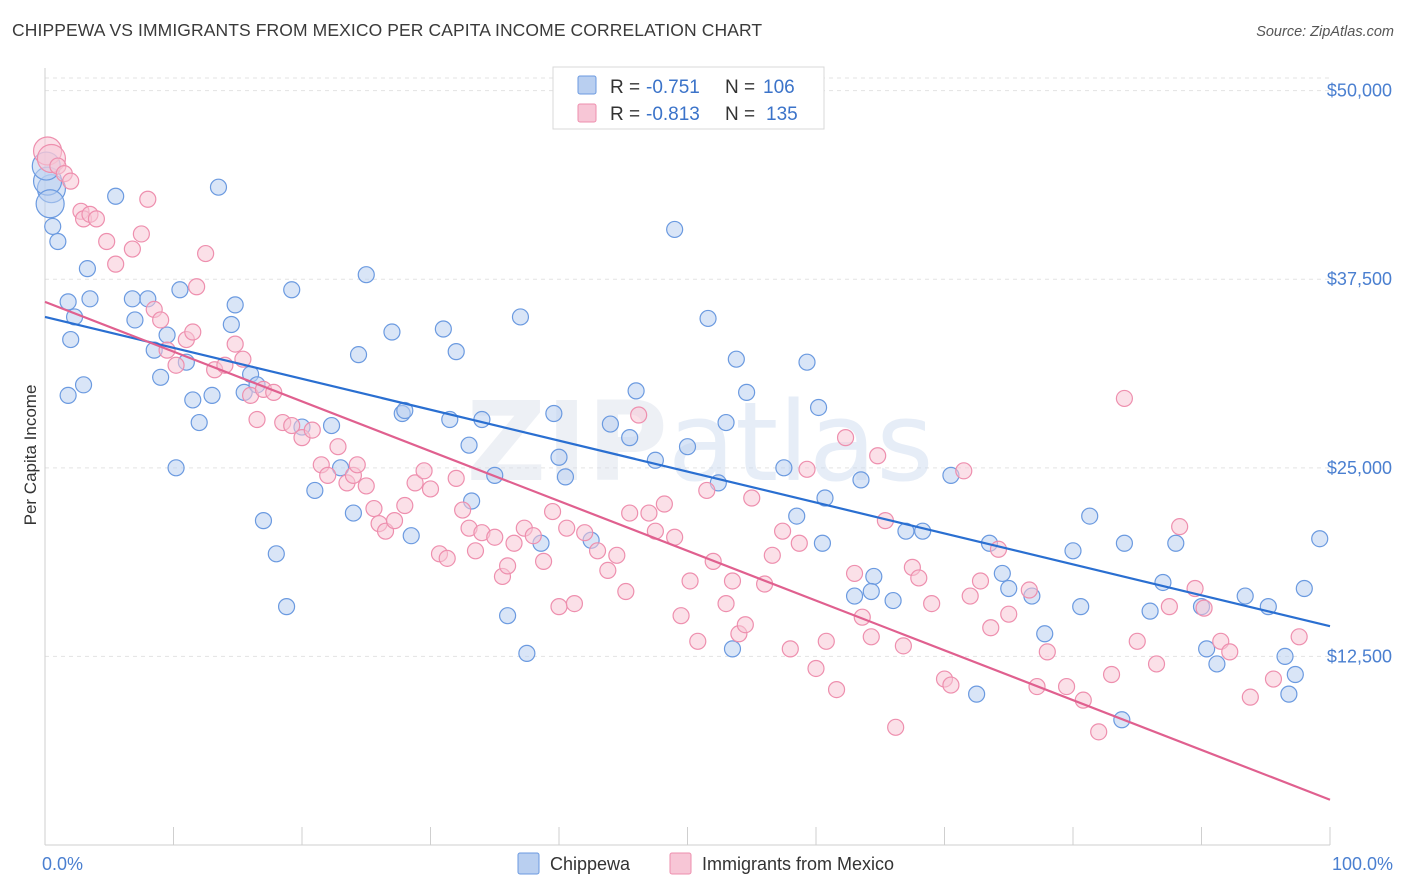 The height and width of the screenshot is (892, 1406). I want to click on legend-n-label: N =, so click(740, 114).